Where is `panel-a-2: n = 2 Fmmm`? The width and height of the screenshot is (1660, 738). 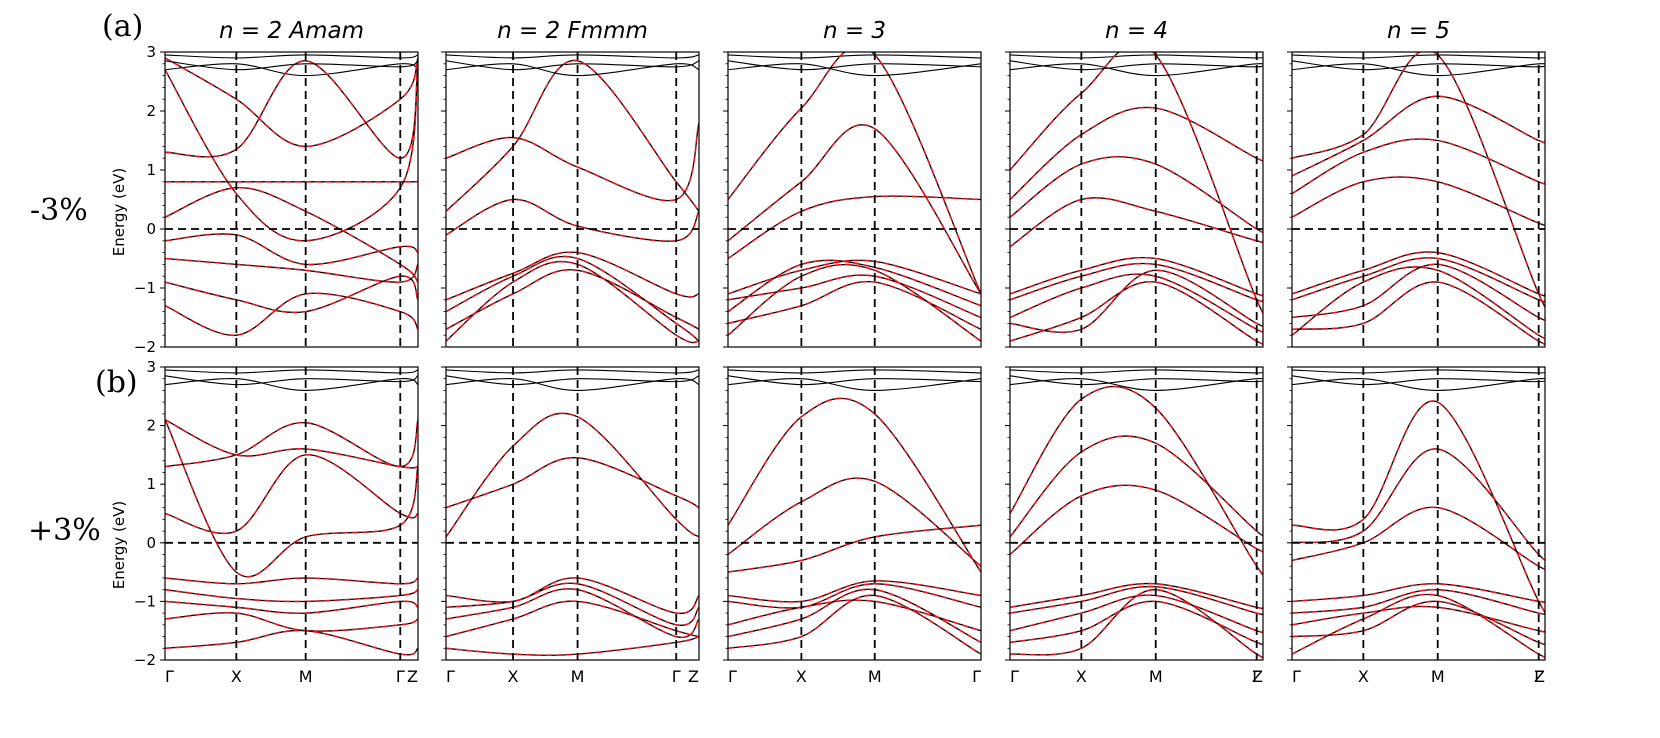
panel-a-2: n = 2 Fmmm is located at coordinates (570, 183).